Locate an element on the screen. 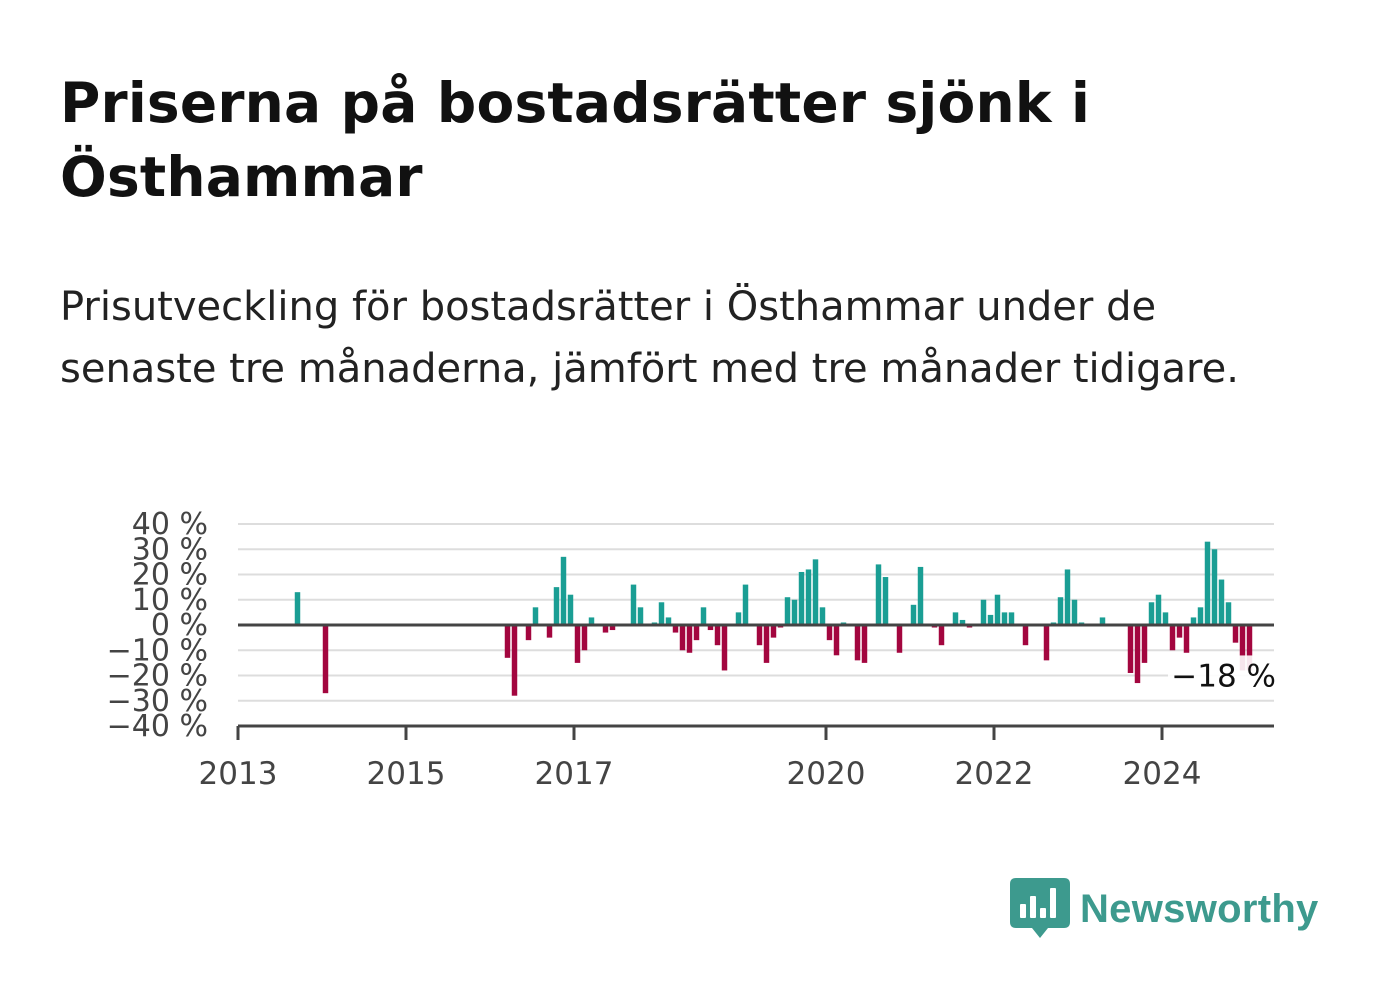 The height and width of the screenshot is (999, 1382). newsworthy-chart-bubble-icon is located at coordinates (1040, 908).